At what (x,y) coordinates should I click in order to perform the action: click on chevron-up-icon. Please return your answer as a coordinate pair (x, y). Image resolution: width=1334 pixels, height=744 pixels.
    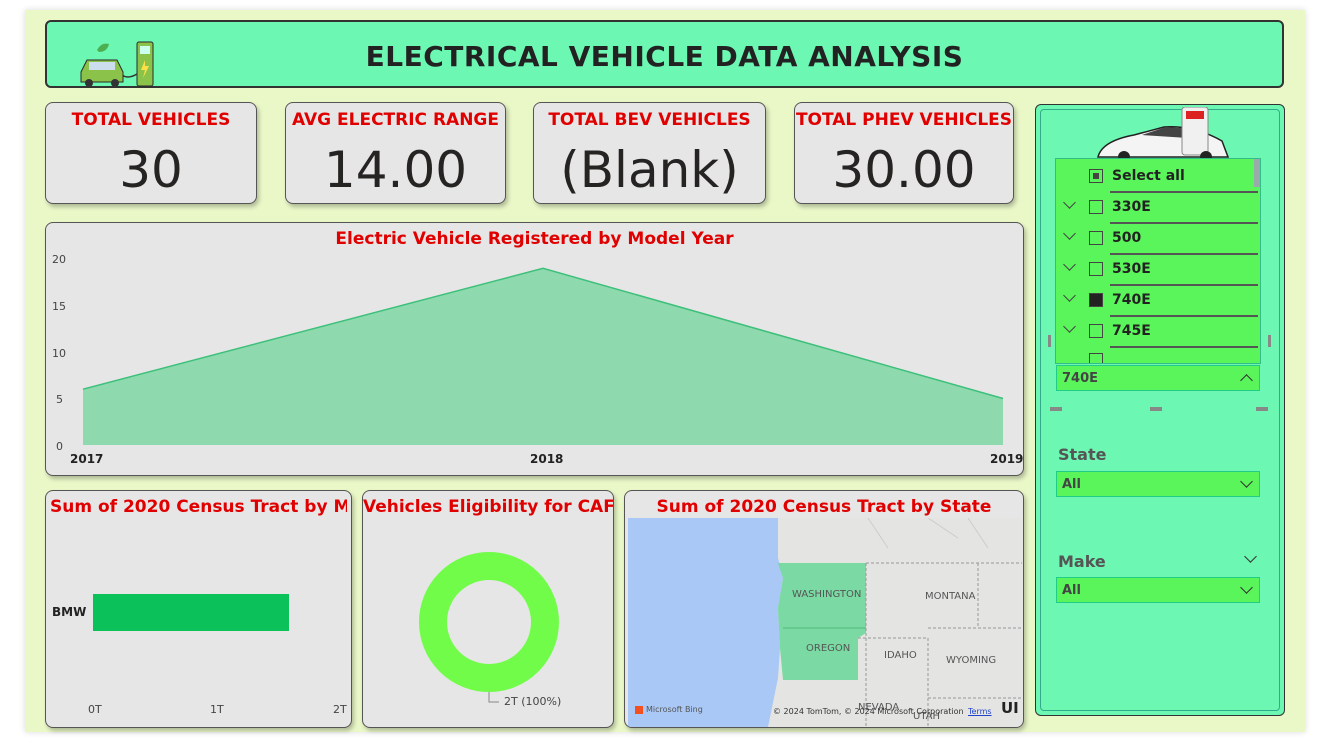
    Looking at the image, I should click on (1246, 380).